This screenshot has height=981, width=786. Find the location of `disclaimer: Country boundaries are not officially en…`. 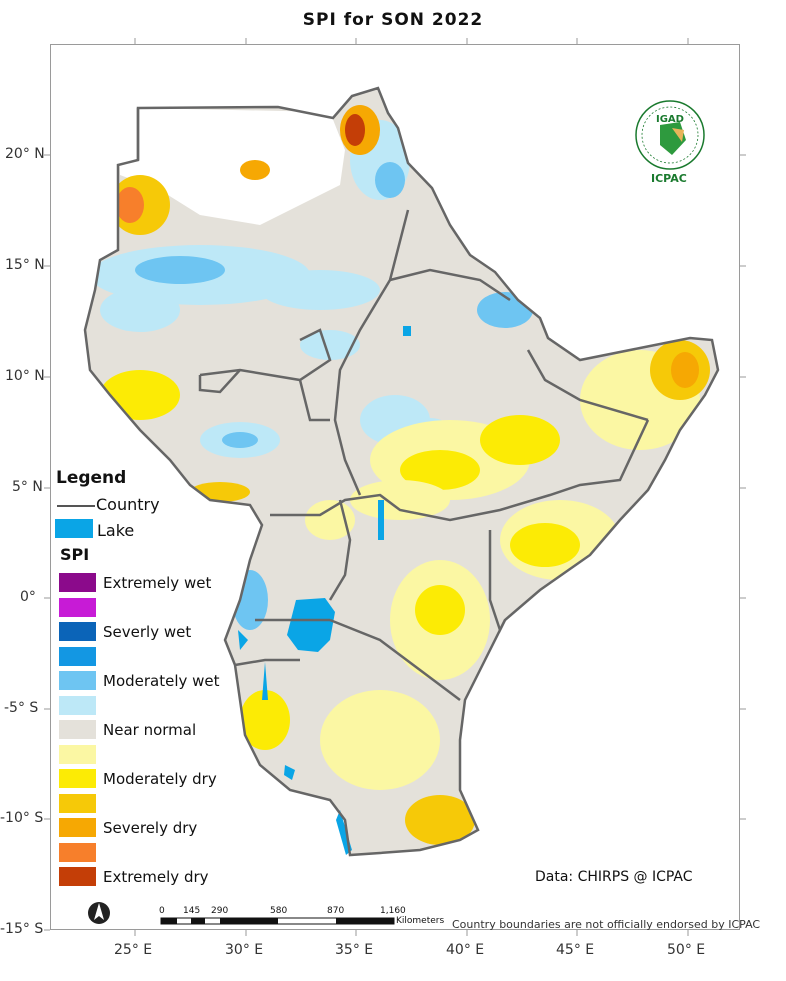

disclaimer: Country boundaries are not officially en… is located at coordinates (606, 924).